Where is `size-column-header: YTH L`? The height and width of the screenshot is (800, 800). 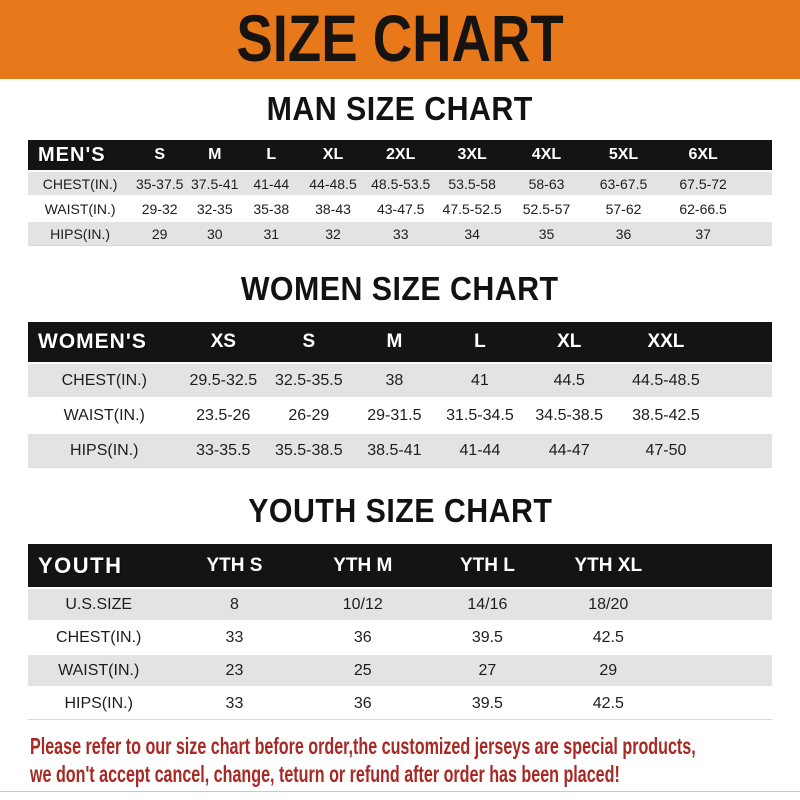 size-column-header: YTH L is located at coordinates (487, 566).